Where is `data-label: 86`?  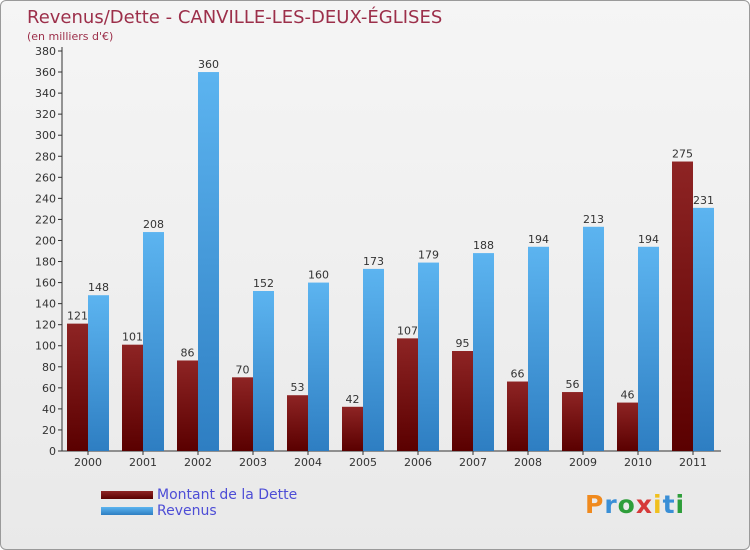
data-label: 86 is located at coordinates (188, 352).